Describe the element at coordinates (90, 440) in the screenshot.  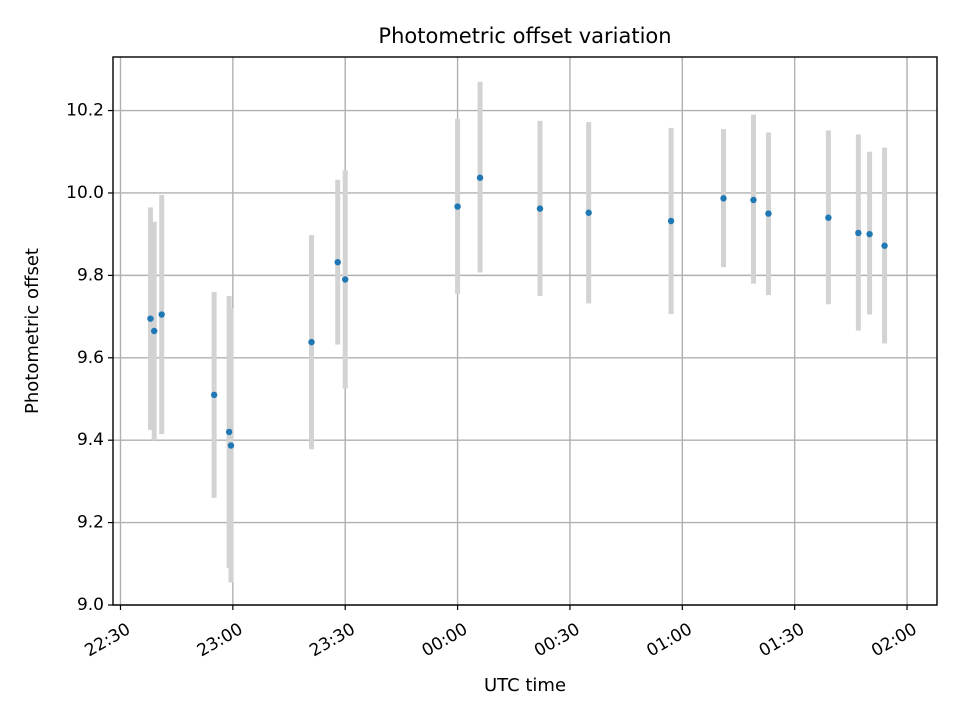
I see `y-tick-label: 9.4` at that location.